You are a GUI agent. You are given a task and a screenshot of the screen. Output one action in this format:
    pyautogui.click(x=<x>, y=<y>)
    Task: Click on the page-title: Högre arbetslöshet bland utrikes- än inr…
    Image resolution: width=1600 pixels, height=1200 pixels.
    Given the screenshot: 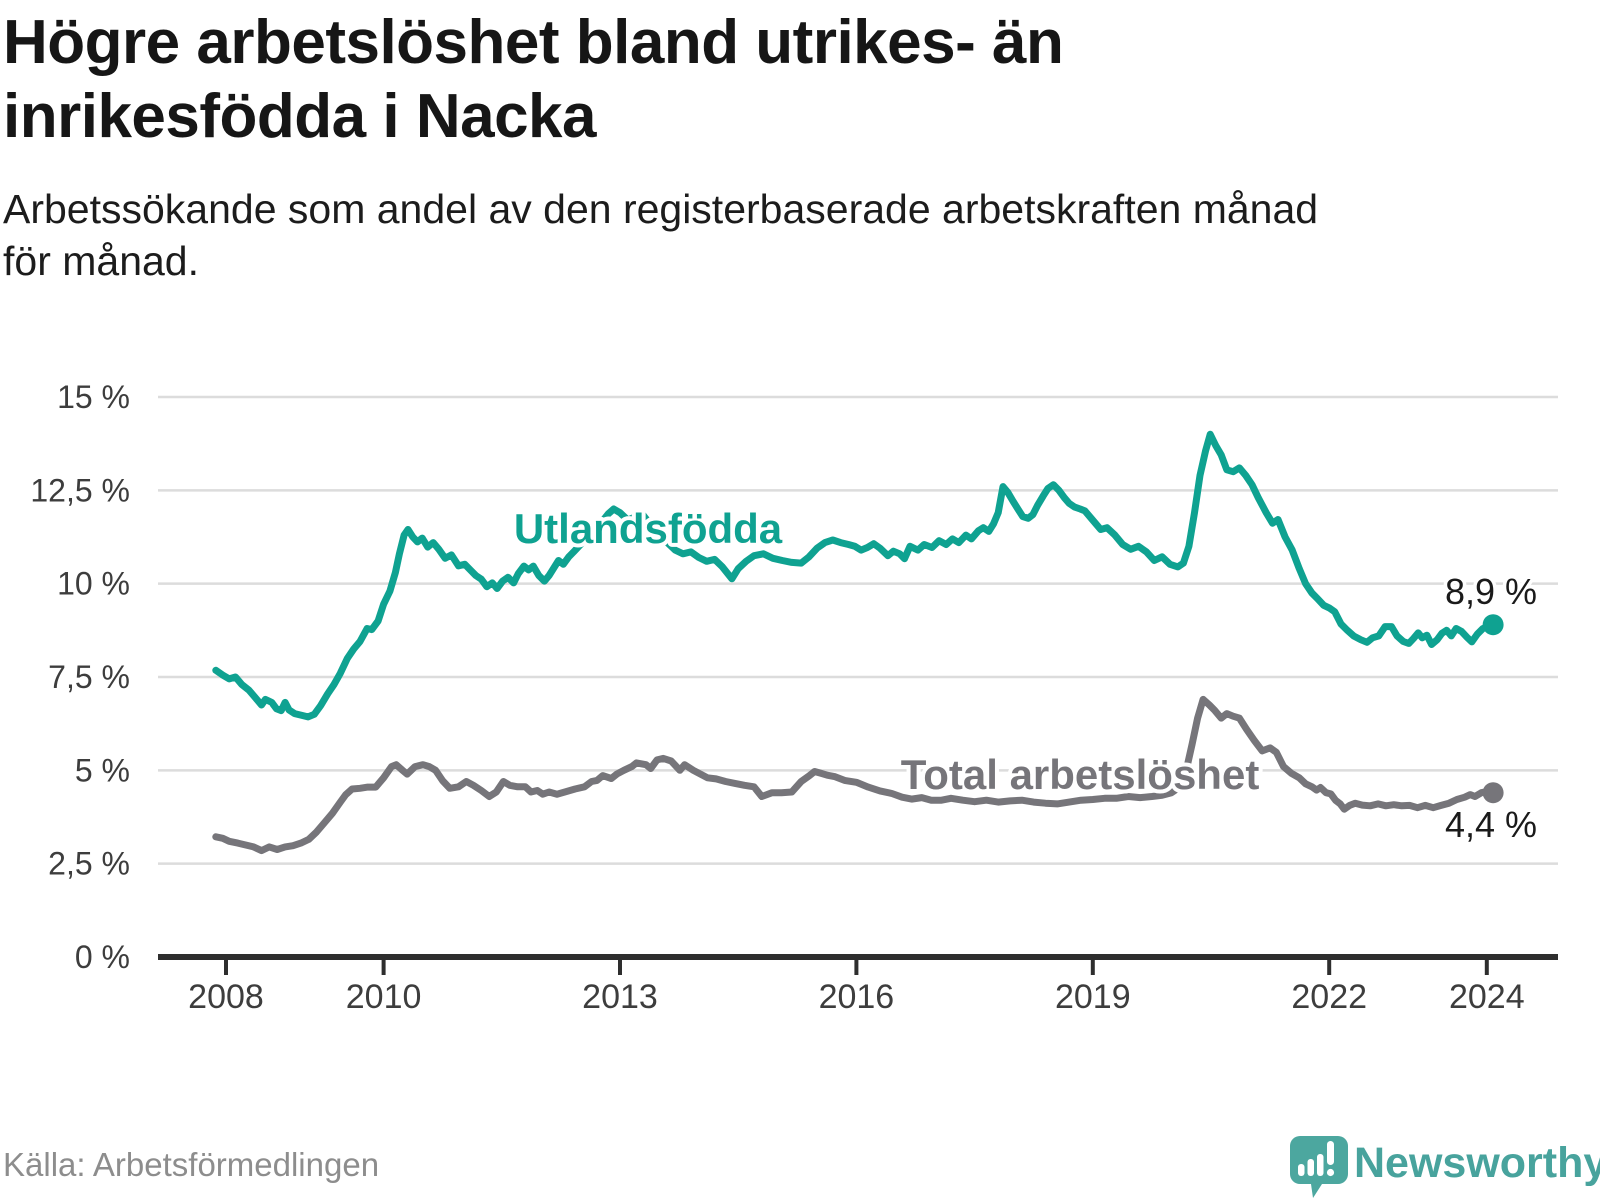 What is the action you would take?
    pyautogui.click(x=728, y=80)
    